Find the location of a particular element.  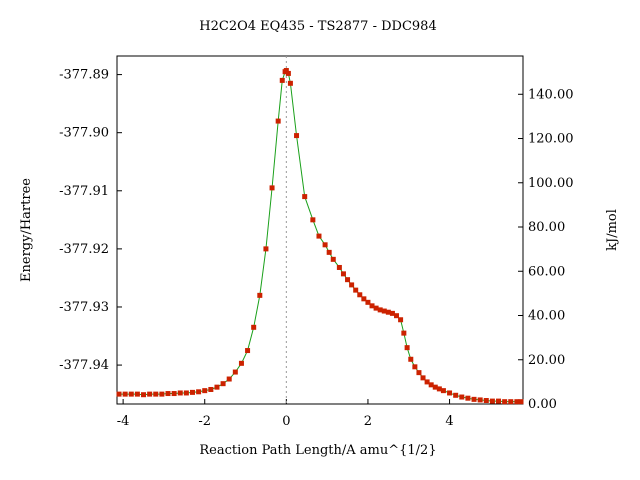

y-right-tick-label: 0.00 is located at coordinates (542, 404).